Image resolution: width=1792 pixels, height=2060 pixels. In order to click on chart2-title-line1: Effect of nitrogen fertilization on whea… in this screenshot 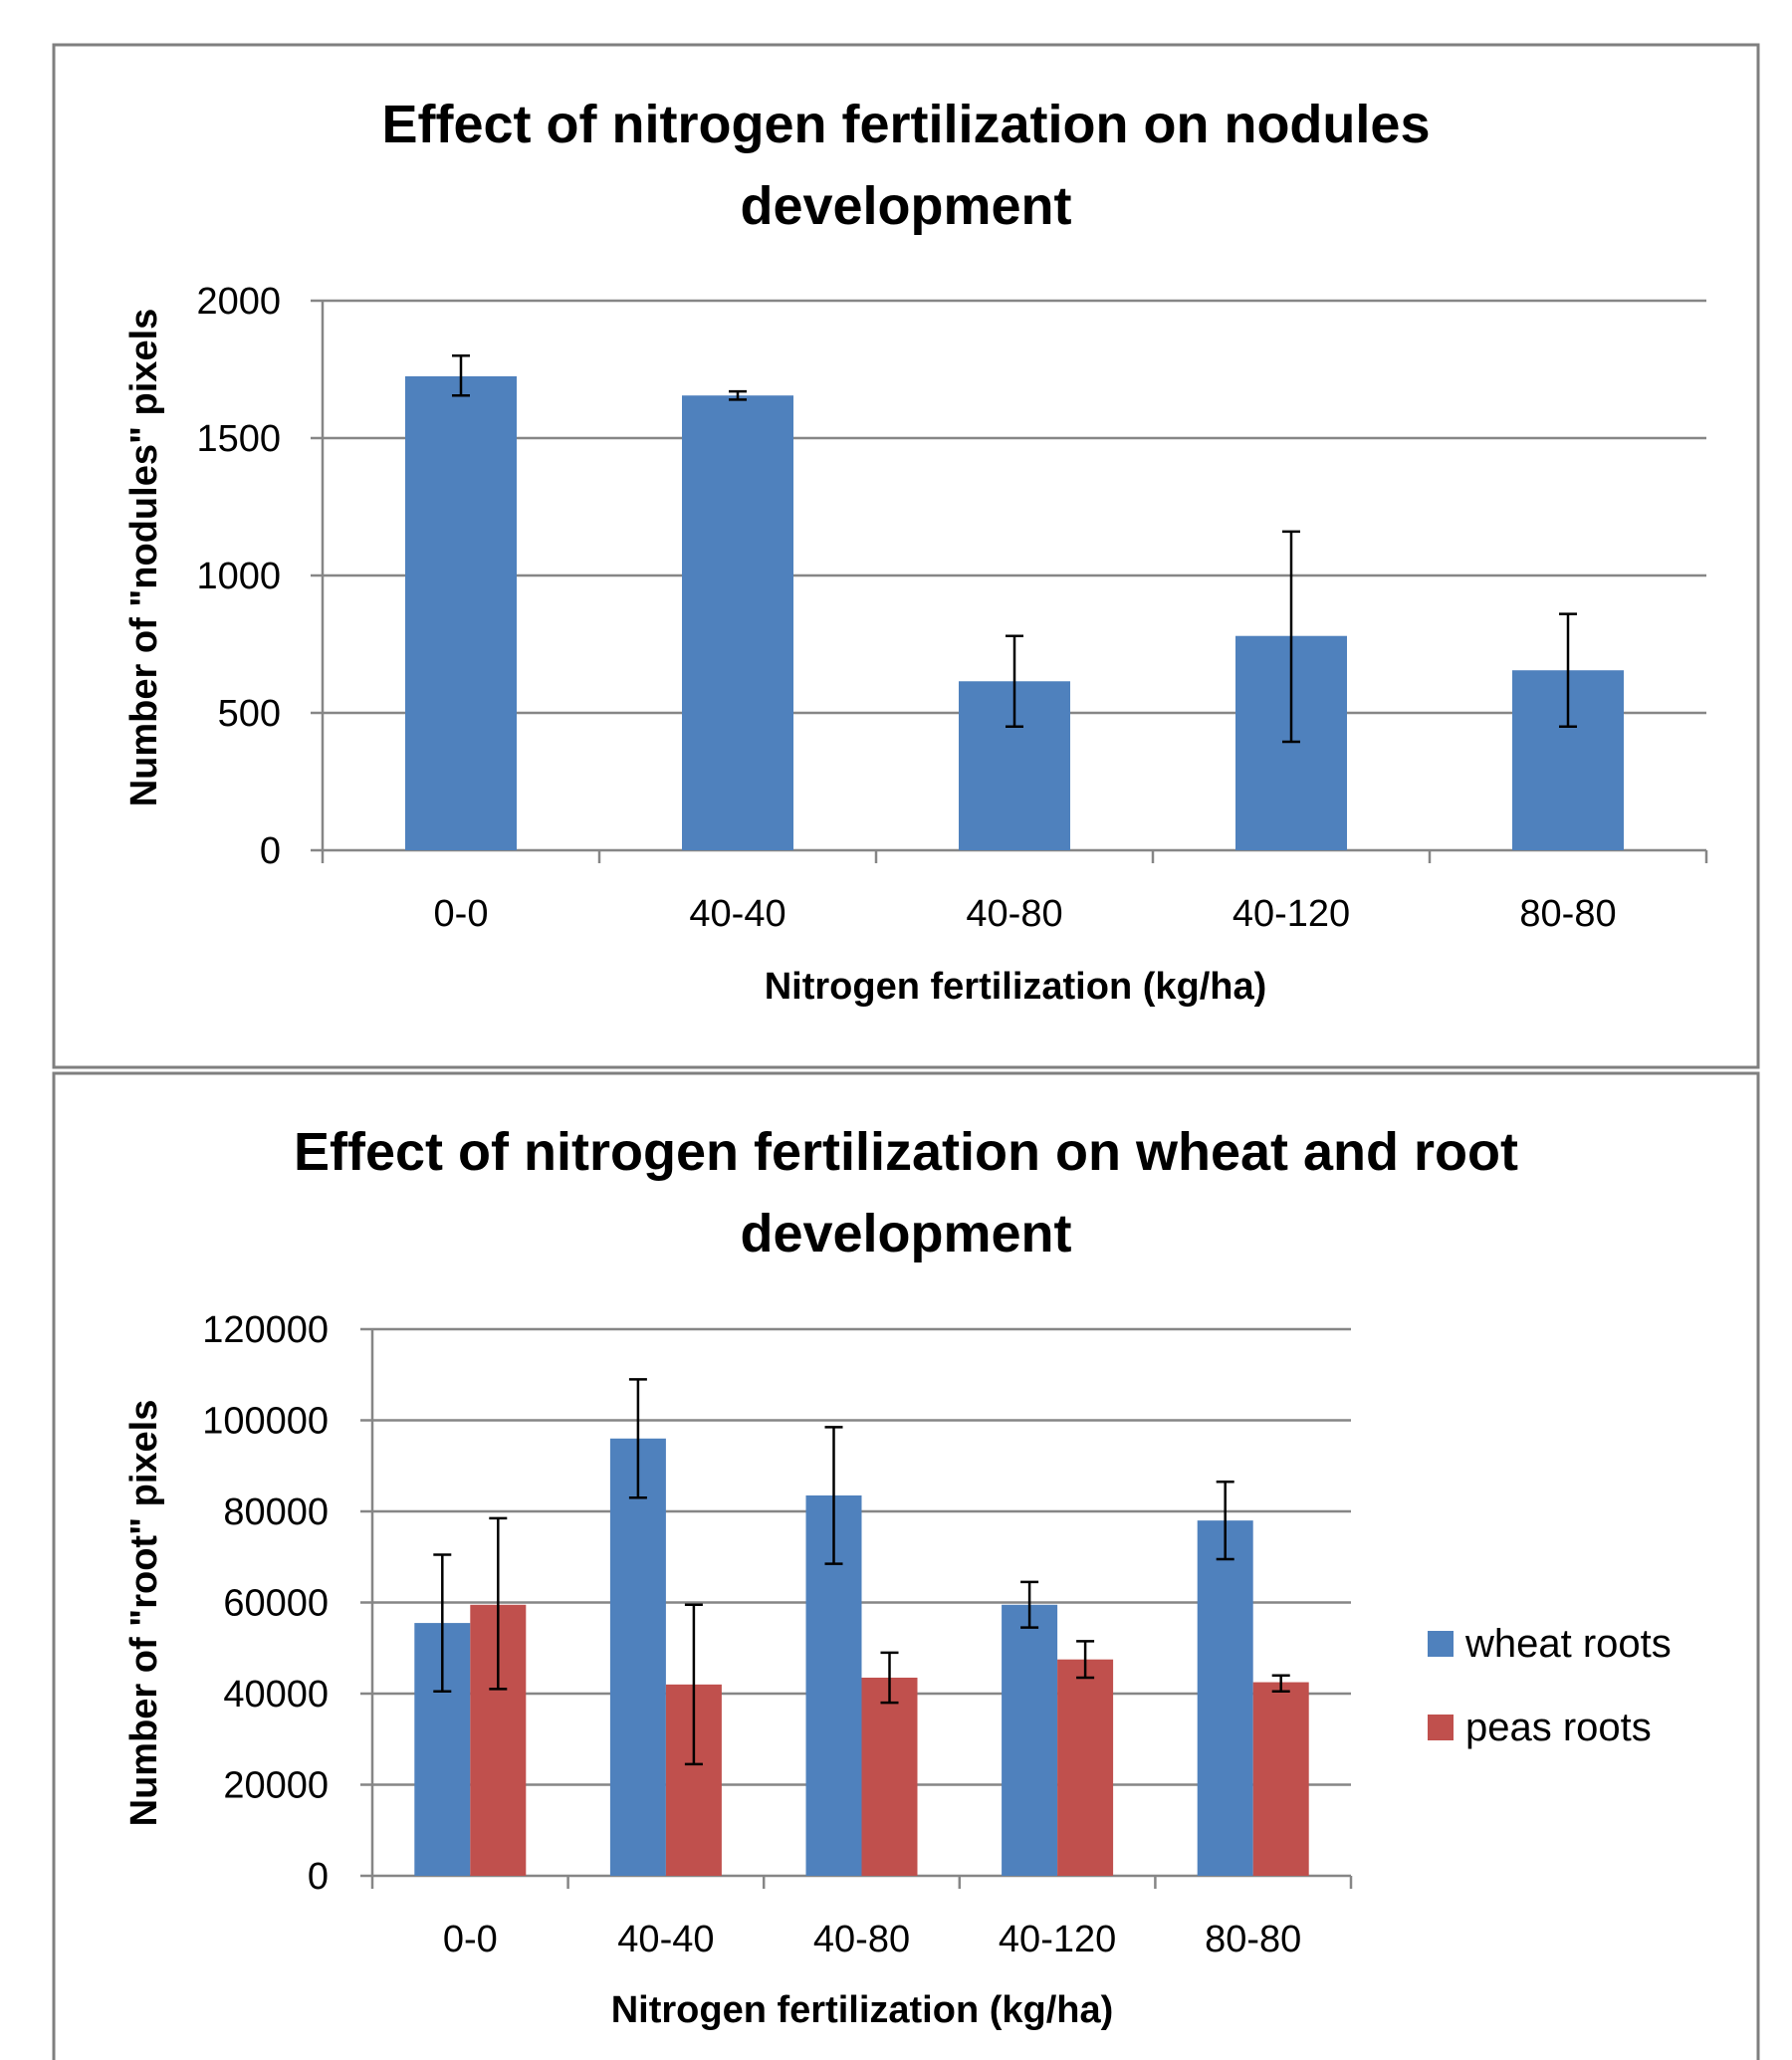, I will do `click(906, 1152)`.